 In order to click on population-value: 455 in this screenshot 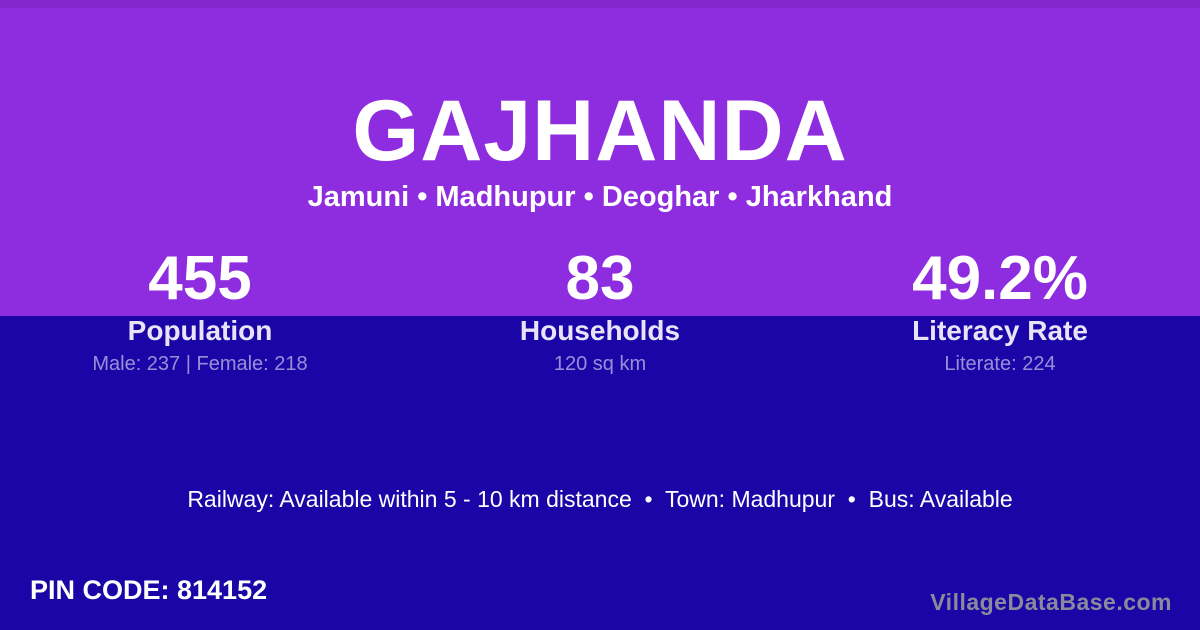, I will do `click(200, 278)`.